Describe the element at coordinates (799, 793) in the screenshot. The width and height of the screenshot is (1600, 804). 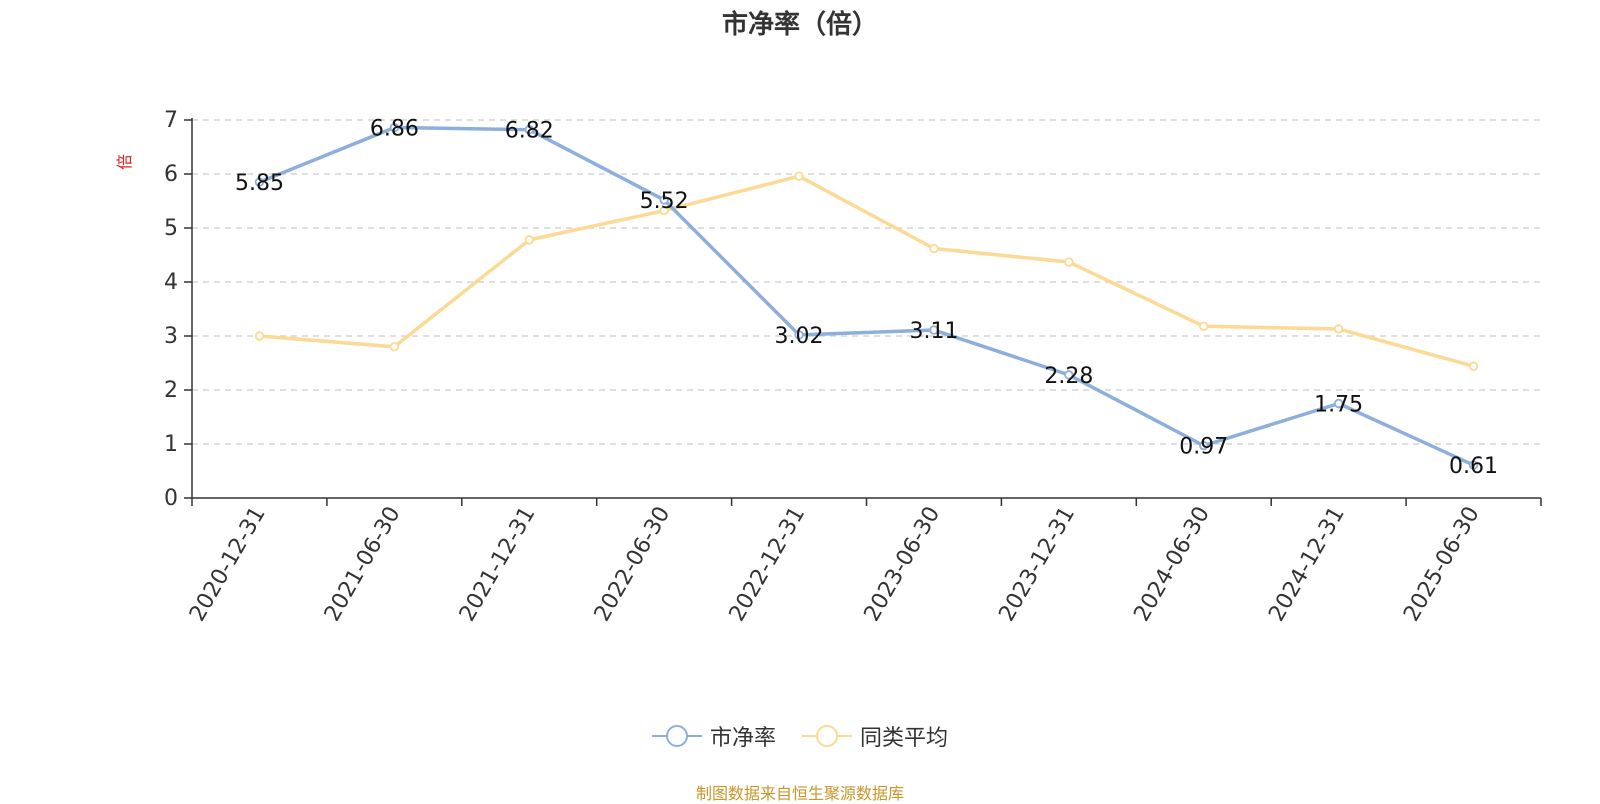
I see `source-note: 制图数据来自恒生聚源数据库` at that location.